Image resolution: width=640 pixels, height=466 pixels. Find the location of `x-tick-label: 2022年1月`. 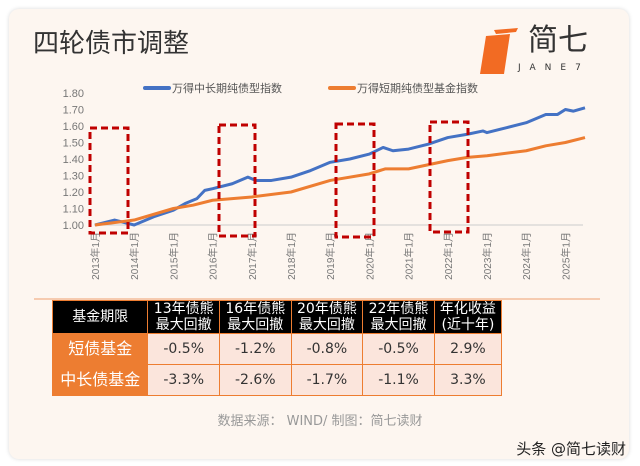

x-tick-label: 2022年1月 is located at coordinates (448, 256).